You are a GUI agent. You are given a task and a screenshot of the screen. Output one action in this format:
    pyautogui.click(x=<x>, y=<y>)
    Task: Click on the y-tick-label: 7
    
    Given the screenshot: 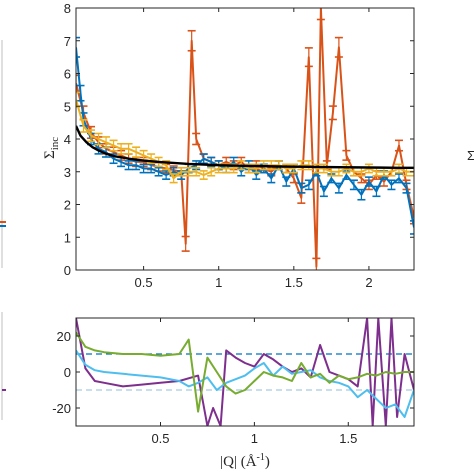 What is the action you would take?
    pyautogui.click(x=67, y=41)
    